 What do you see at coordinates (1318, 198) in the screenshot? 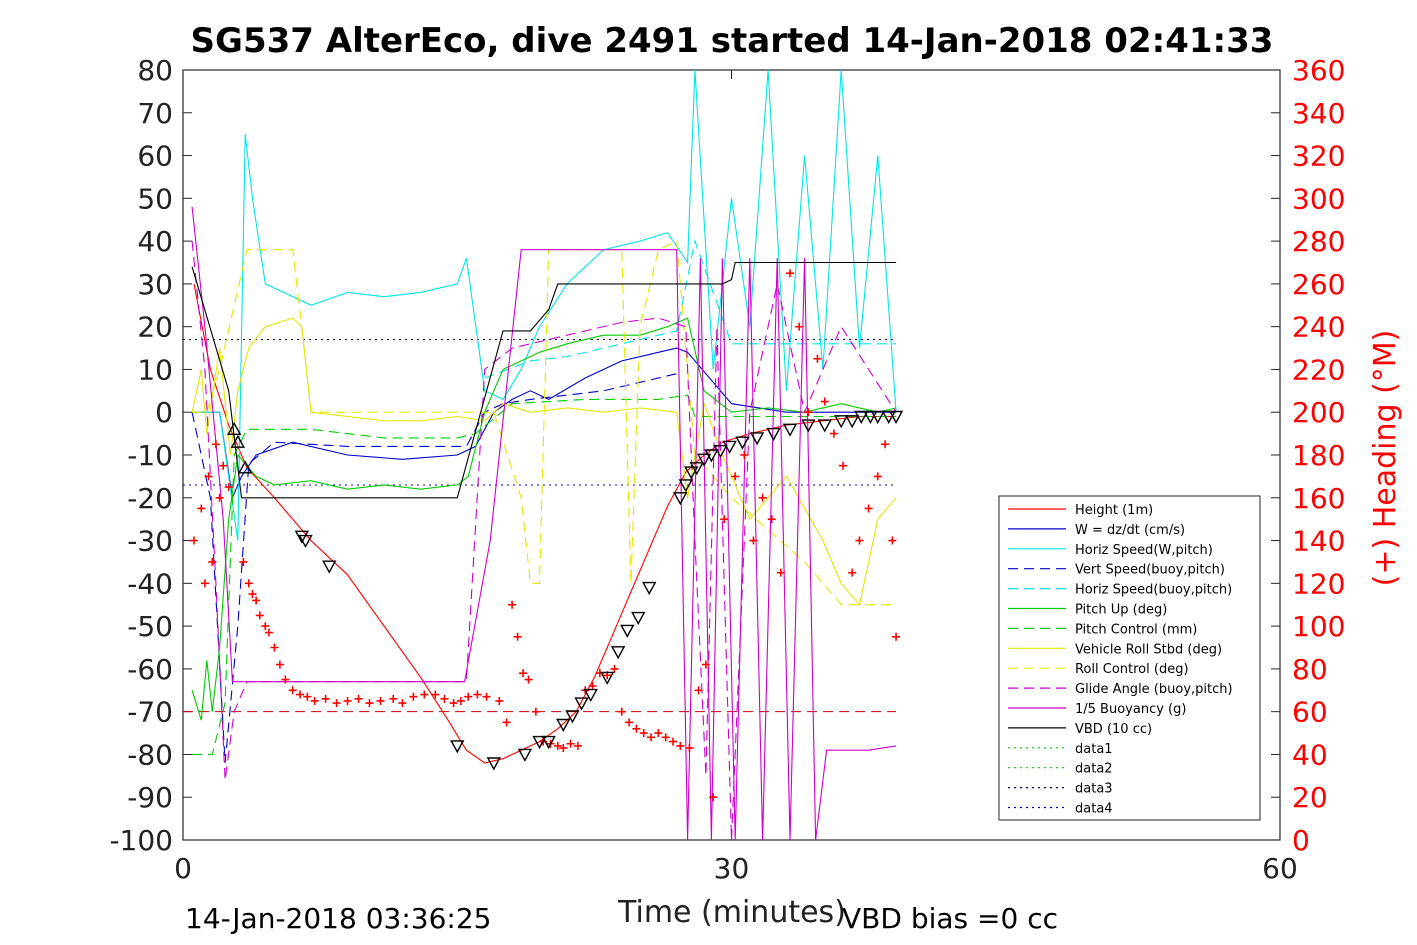
I see `right-tick-label: 300` at bounding box center [1318, 198].